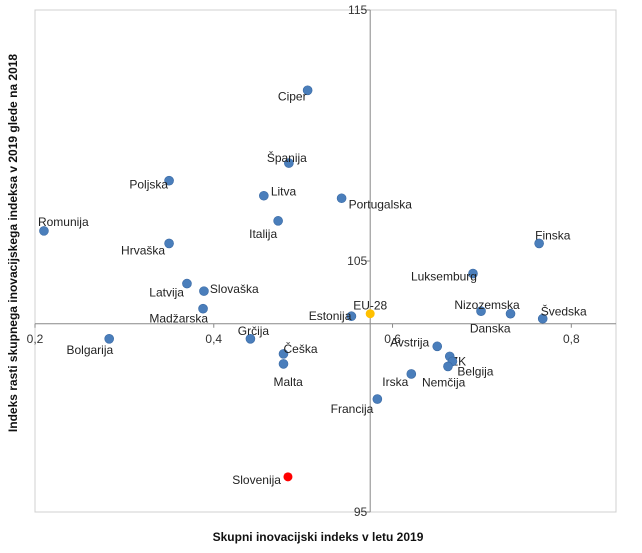 This screenshot has width=642, height=553. Describe the element at coordinates (318, 537) in the screenshot. I see `x-axis-title: Skupni inovacijski indeks v letu 2019` at that location.